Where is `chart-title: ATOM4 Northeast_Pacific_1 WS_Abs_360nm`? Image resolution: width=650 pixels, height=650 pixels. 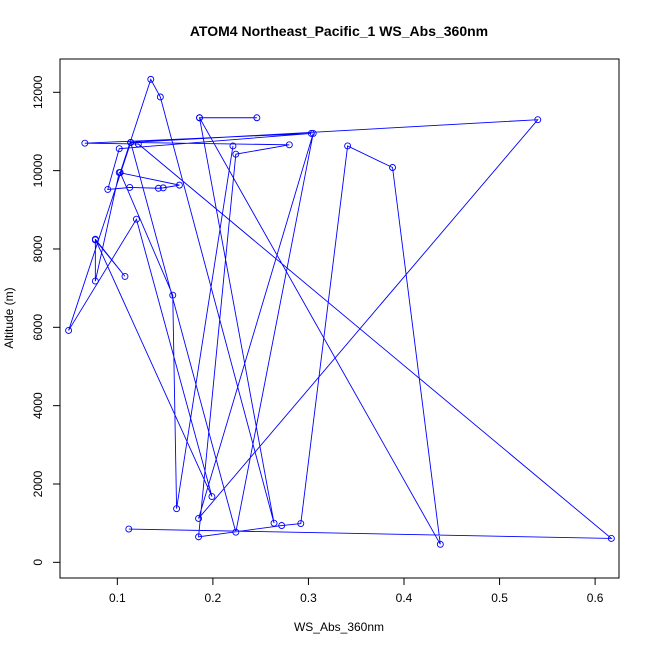
chart-title: ATOM4 Northeast_Pacific_1 WS_Abs_360nm is located at coordinates (339, 31).